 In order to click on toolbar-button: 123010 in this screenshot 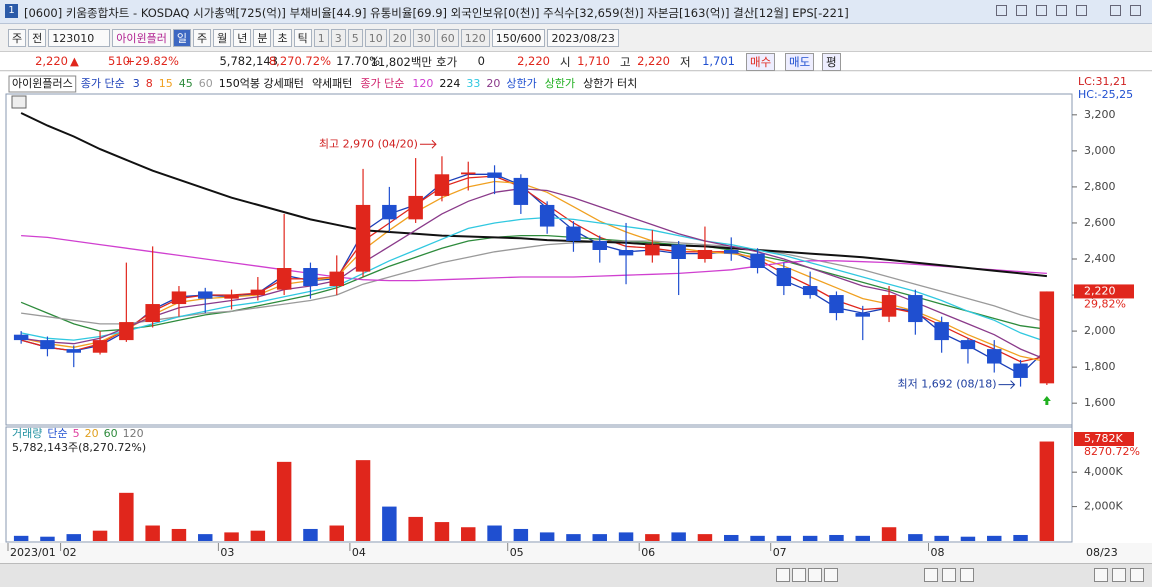, I will do `click(79, 38)`.